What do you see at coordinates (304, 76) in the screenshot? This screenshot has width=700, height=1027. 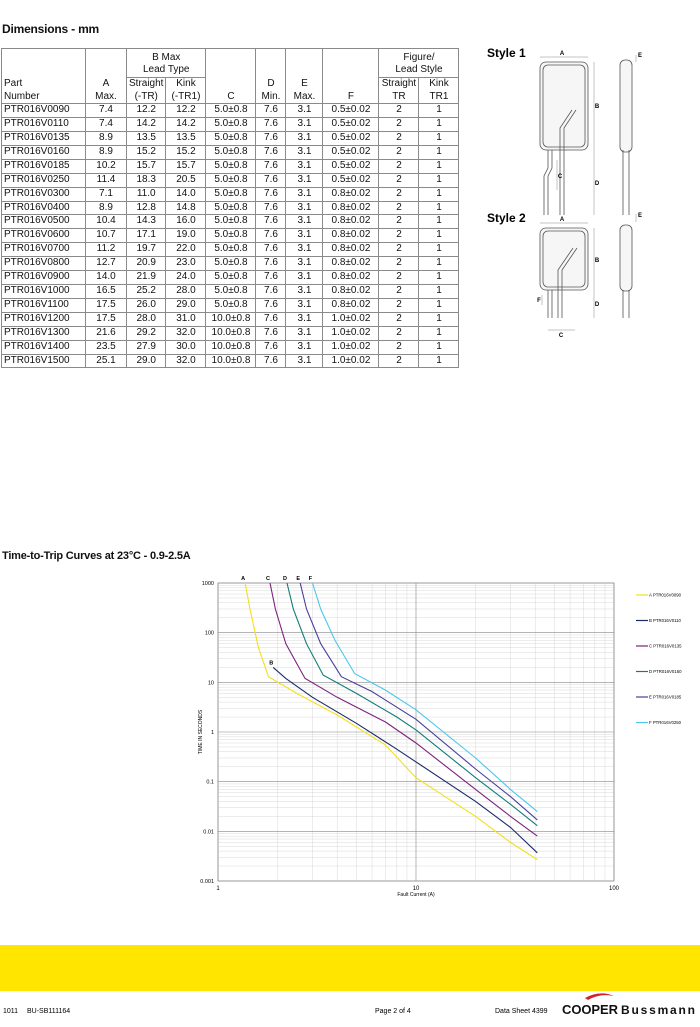 I see `column-header: E Max.` at bounding box center [304, 76].